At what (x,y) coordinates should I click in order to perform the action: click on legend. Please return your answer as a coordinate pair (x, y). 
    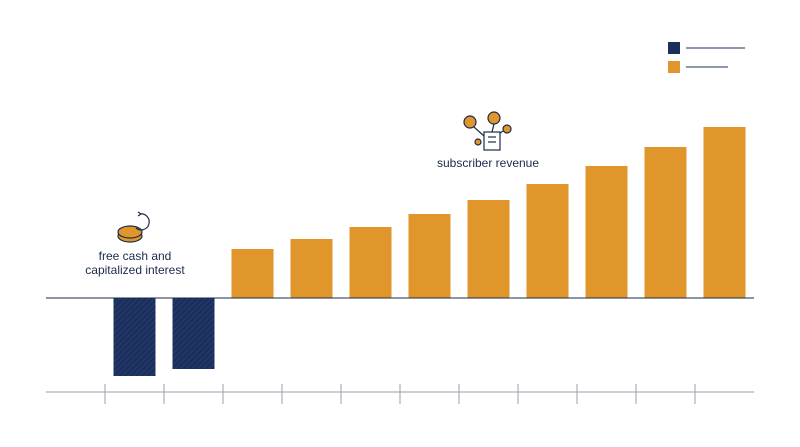
    Looking at the image, I should click on (706, 57).